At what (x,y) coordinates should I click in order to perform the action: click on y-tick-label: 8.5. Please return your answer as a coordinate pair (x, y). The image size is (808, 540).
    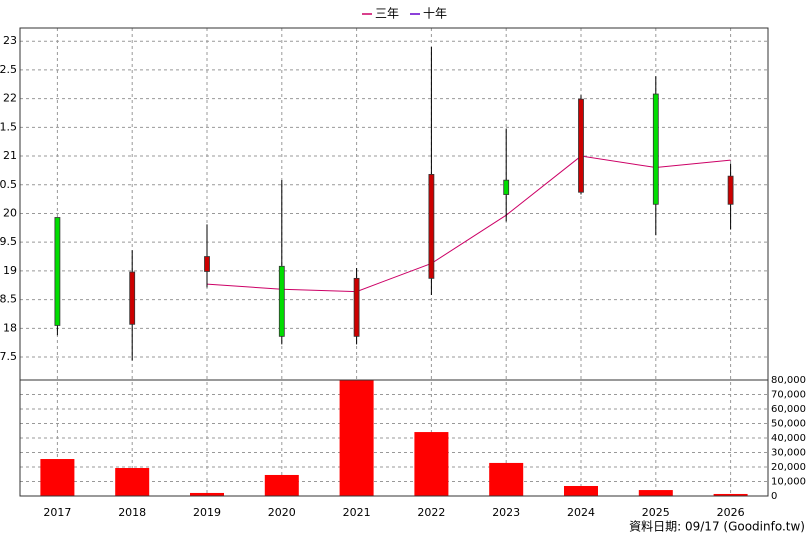
    Looking at the image, I should click on (8, 299).